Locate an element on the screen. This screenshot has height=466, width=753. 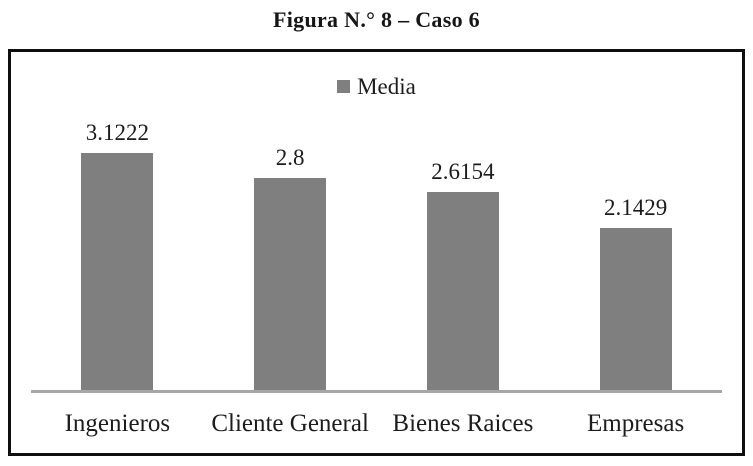
legend: Media is located at coordinates (376, 86).